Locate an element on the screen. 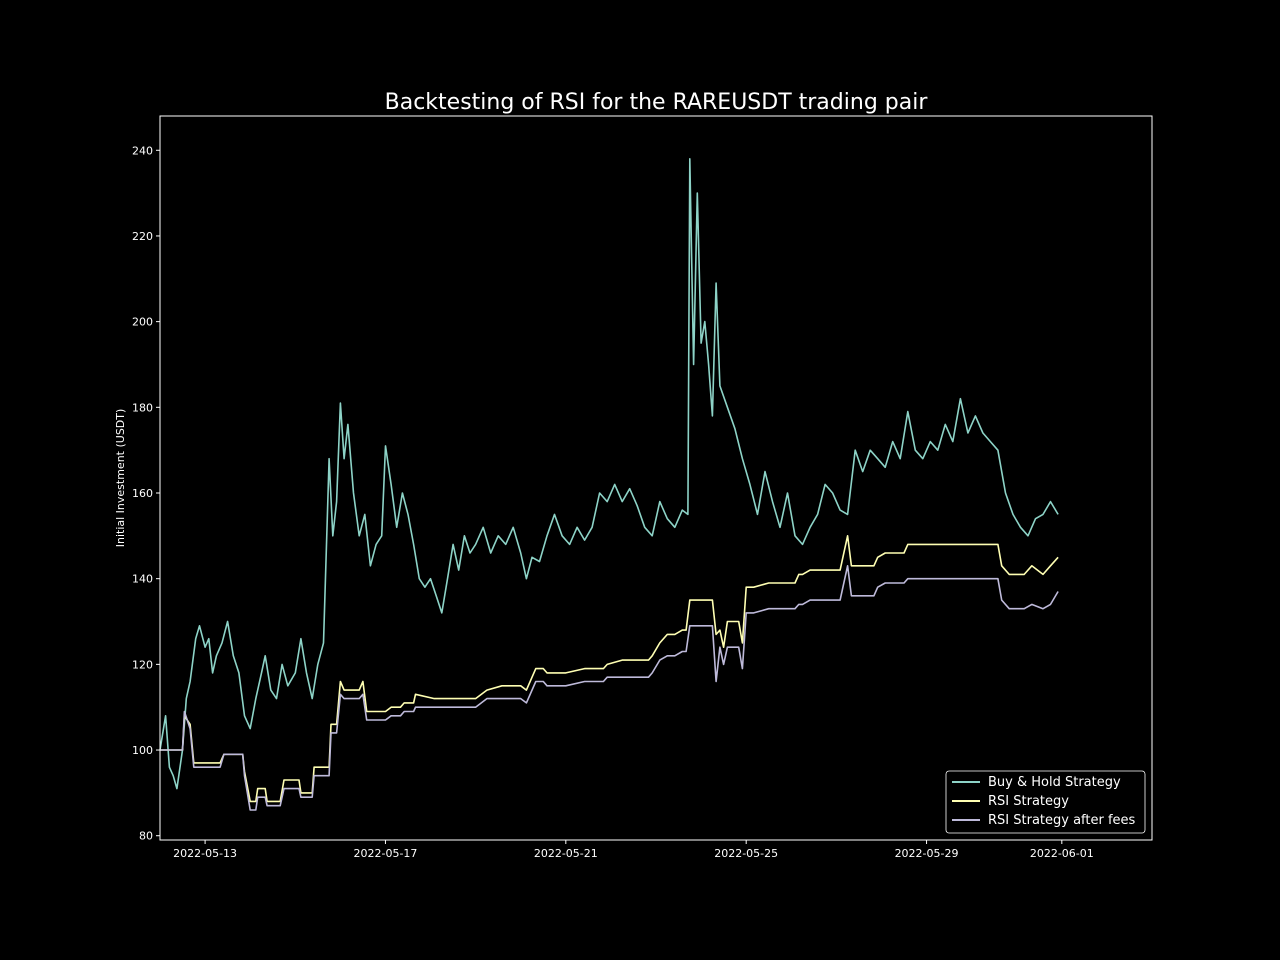 This screenshot has width=1280, height=960. y-tick-label: 240 is located at coordinates (142, 150).